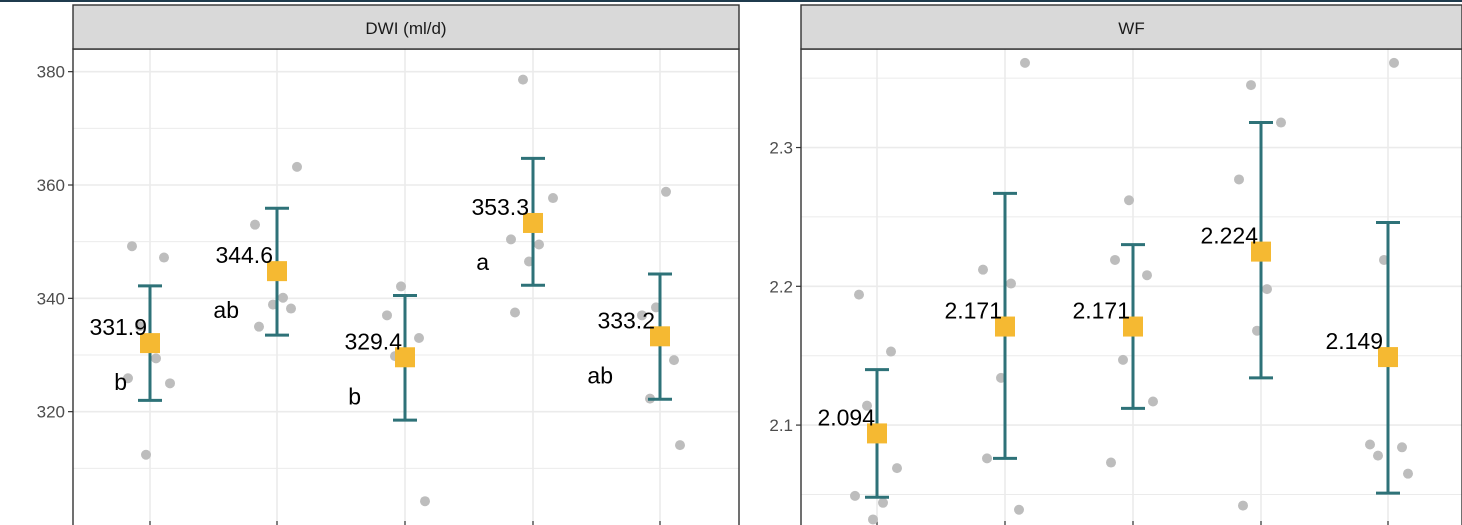 The height and width of the screenshot is (525, 1462). What do you see at coordinates (373, 341) in the screenshot?
I see `mean-label: 329.4` at bounding box center [373, 341].